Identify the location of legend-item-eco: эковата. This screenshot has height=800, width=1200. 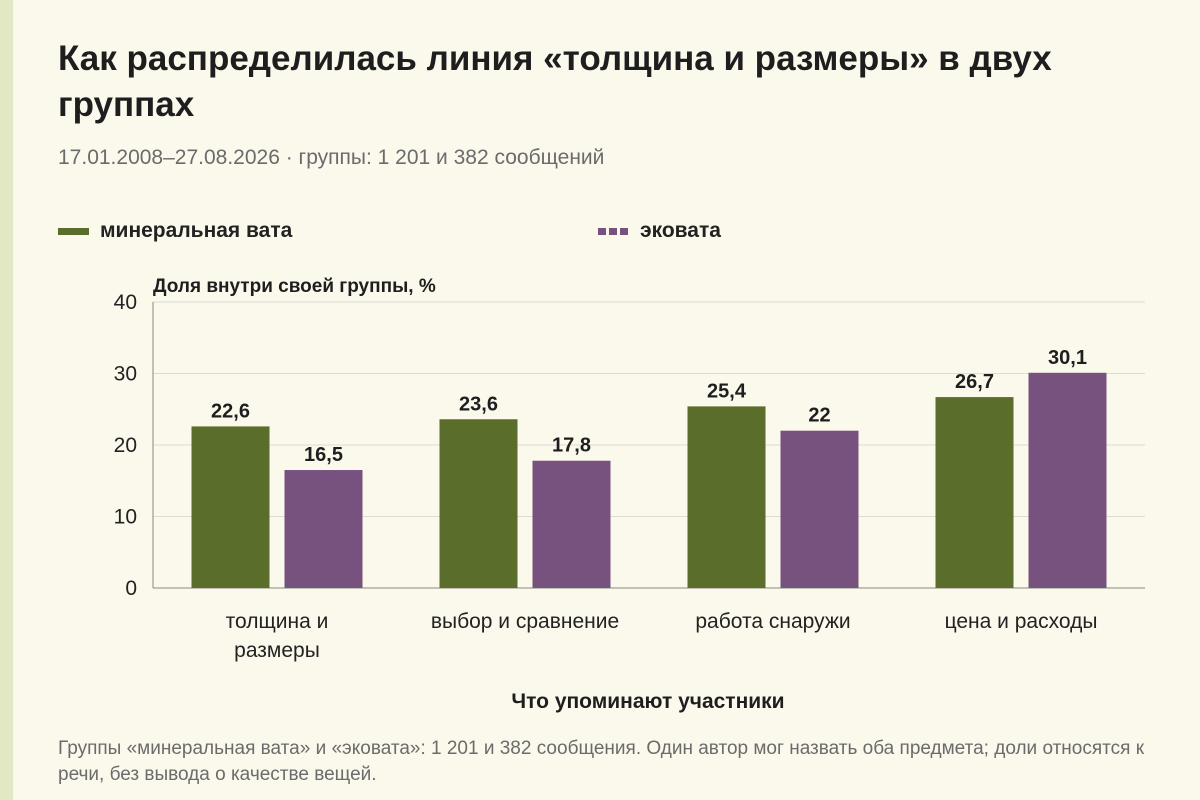
(659, 231).